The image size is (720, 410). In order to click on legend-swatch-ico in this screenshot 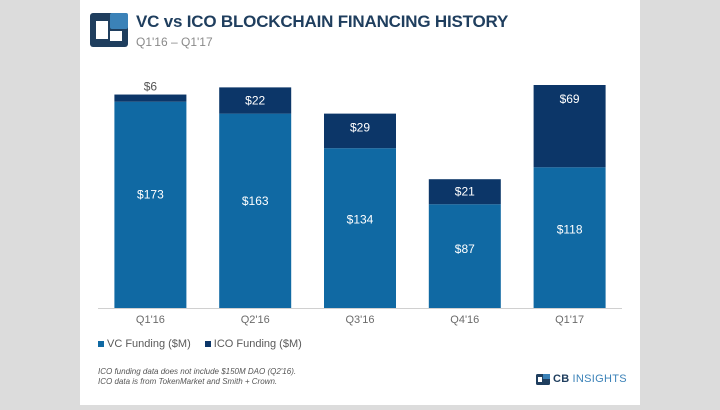, I will do `click(207, 344)`.